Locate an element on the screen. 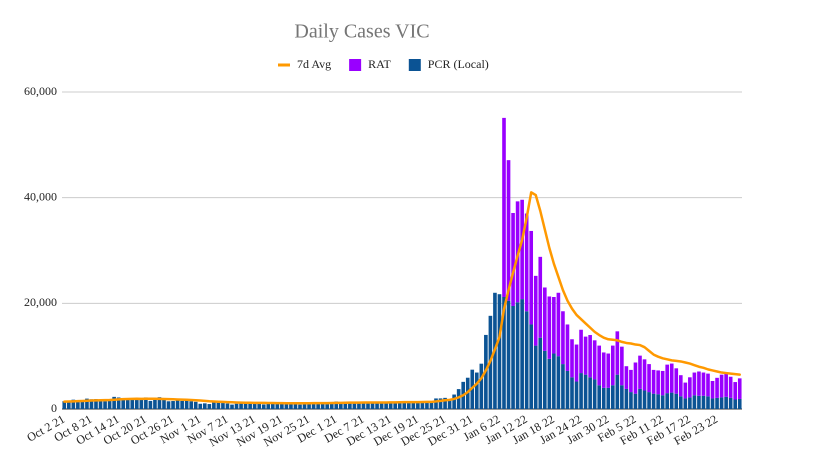 Image resolution: width=820 pixels, height=460 pixels. legend-label: RAT is located at coordinates (379, 64).